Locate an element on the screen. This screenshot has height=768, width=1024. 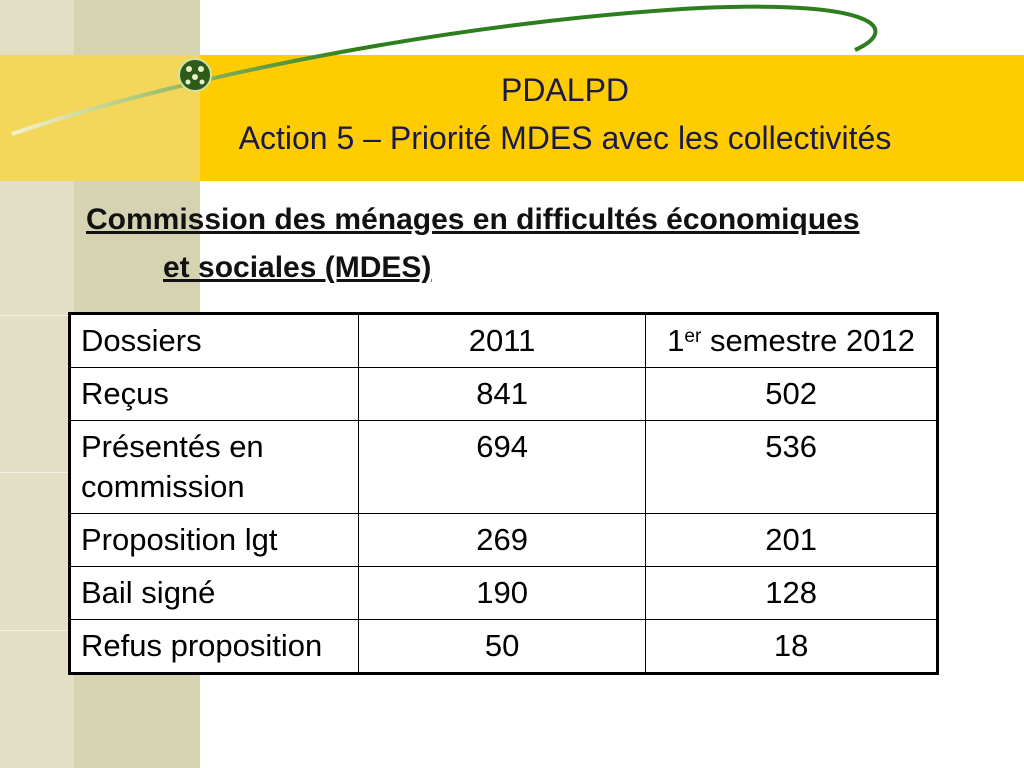
title-bar is located at coordinates (612, 118).